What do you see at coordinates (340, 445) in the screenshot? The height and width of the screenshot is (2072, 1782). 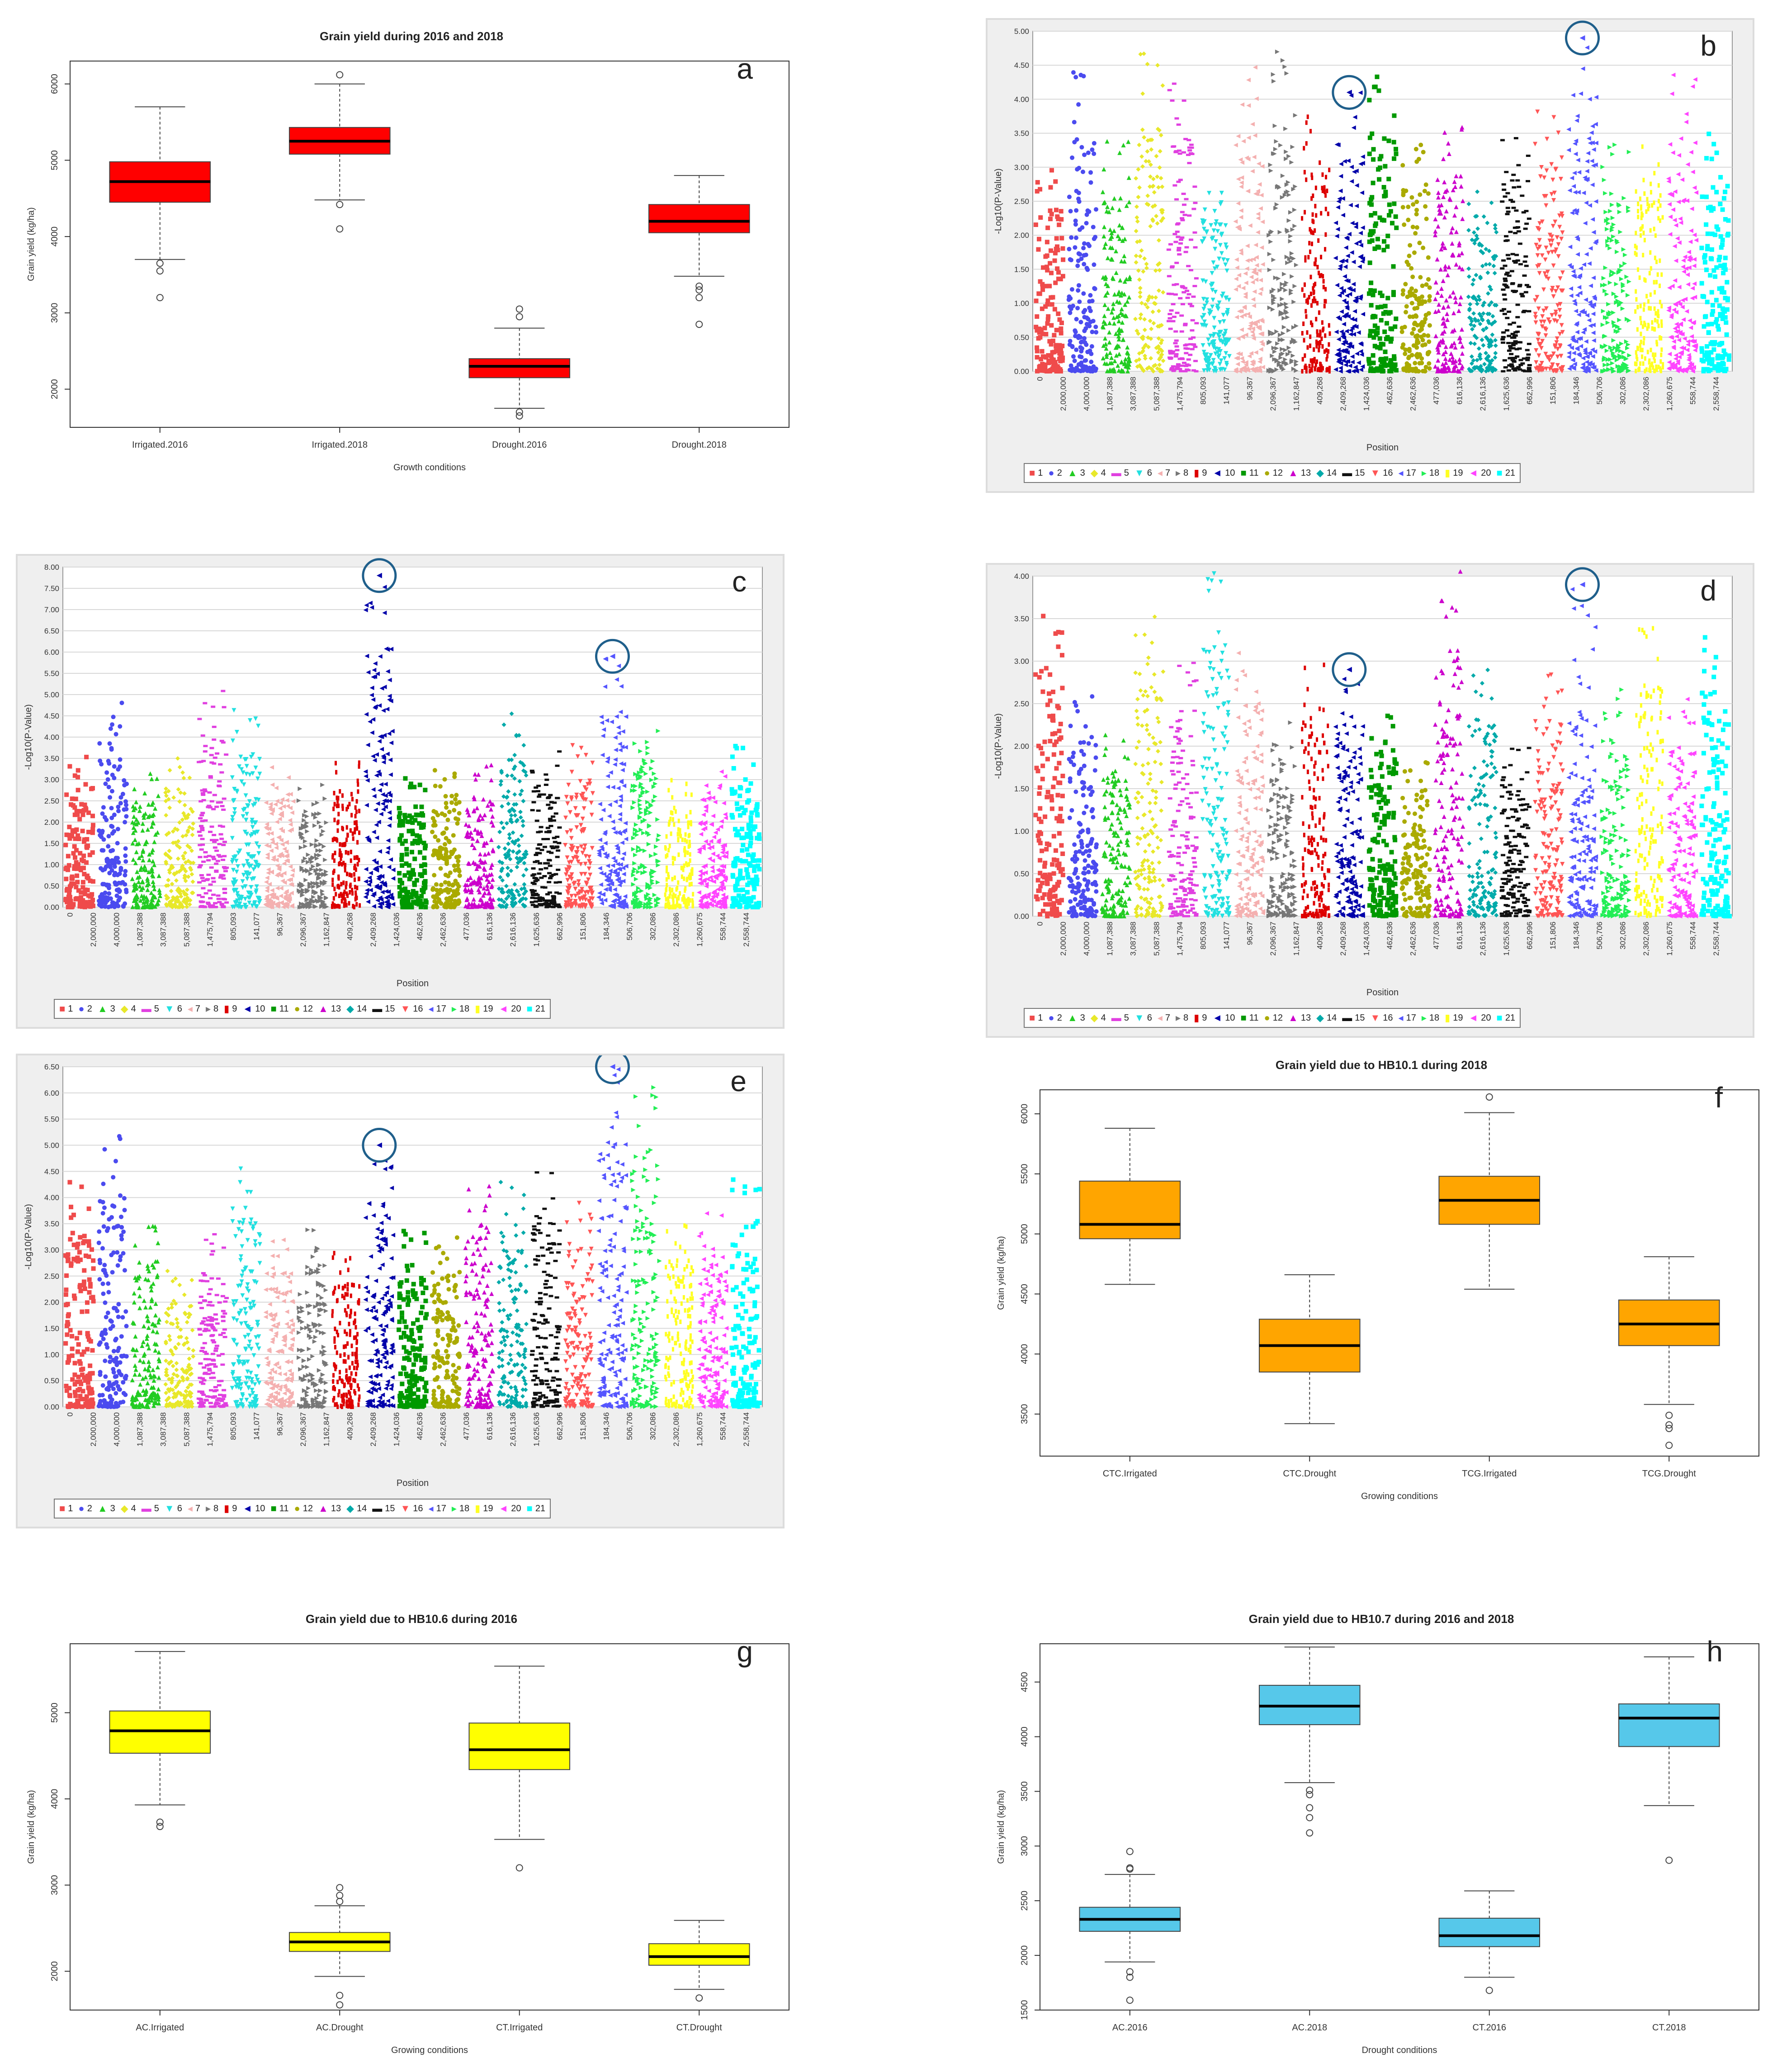 I see `x-tick-label: Irrigated.2018` at bounding box center [340, 445].